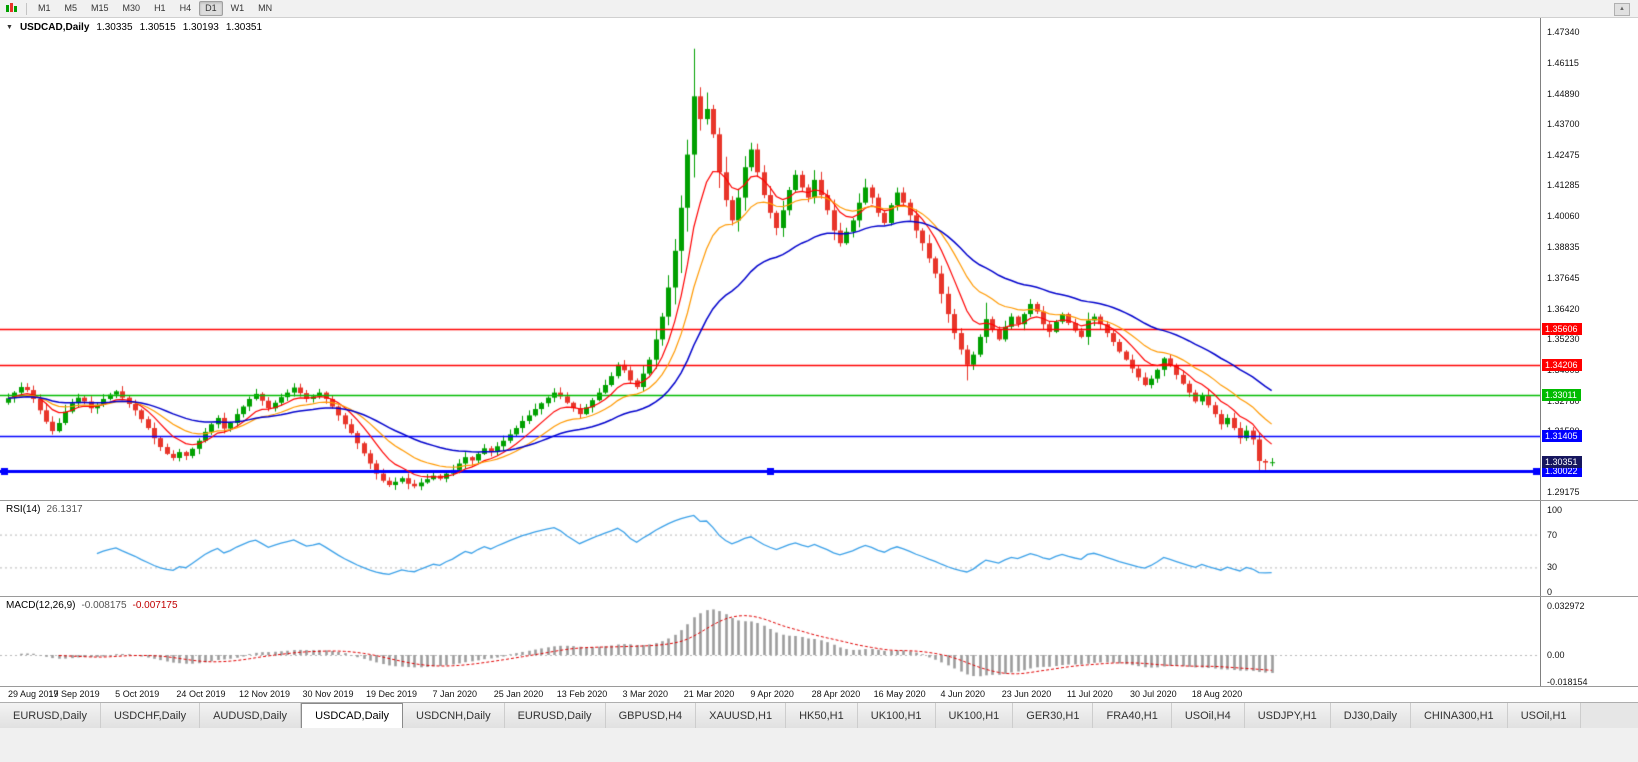 This screenshot has width=1638, height=762. I want to click on ohlc-low: 1.30193, so click(200, 27).